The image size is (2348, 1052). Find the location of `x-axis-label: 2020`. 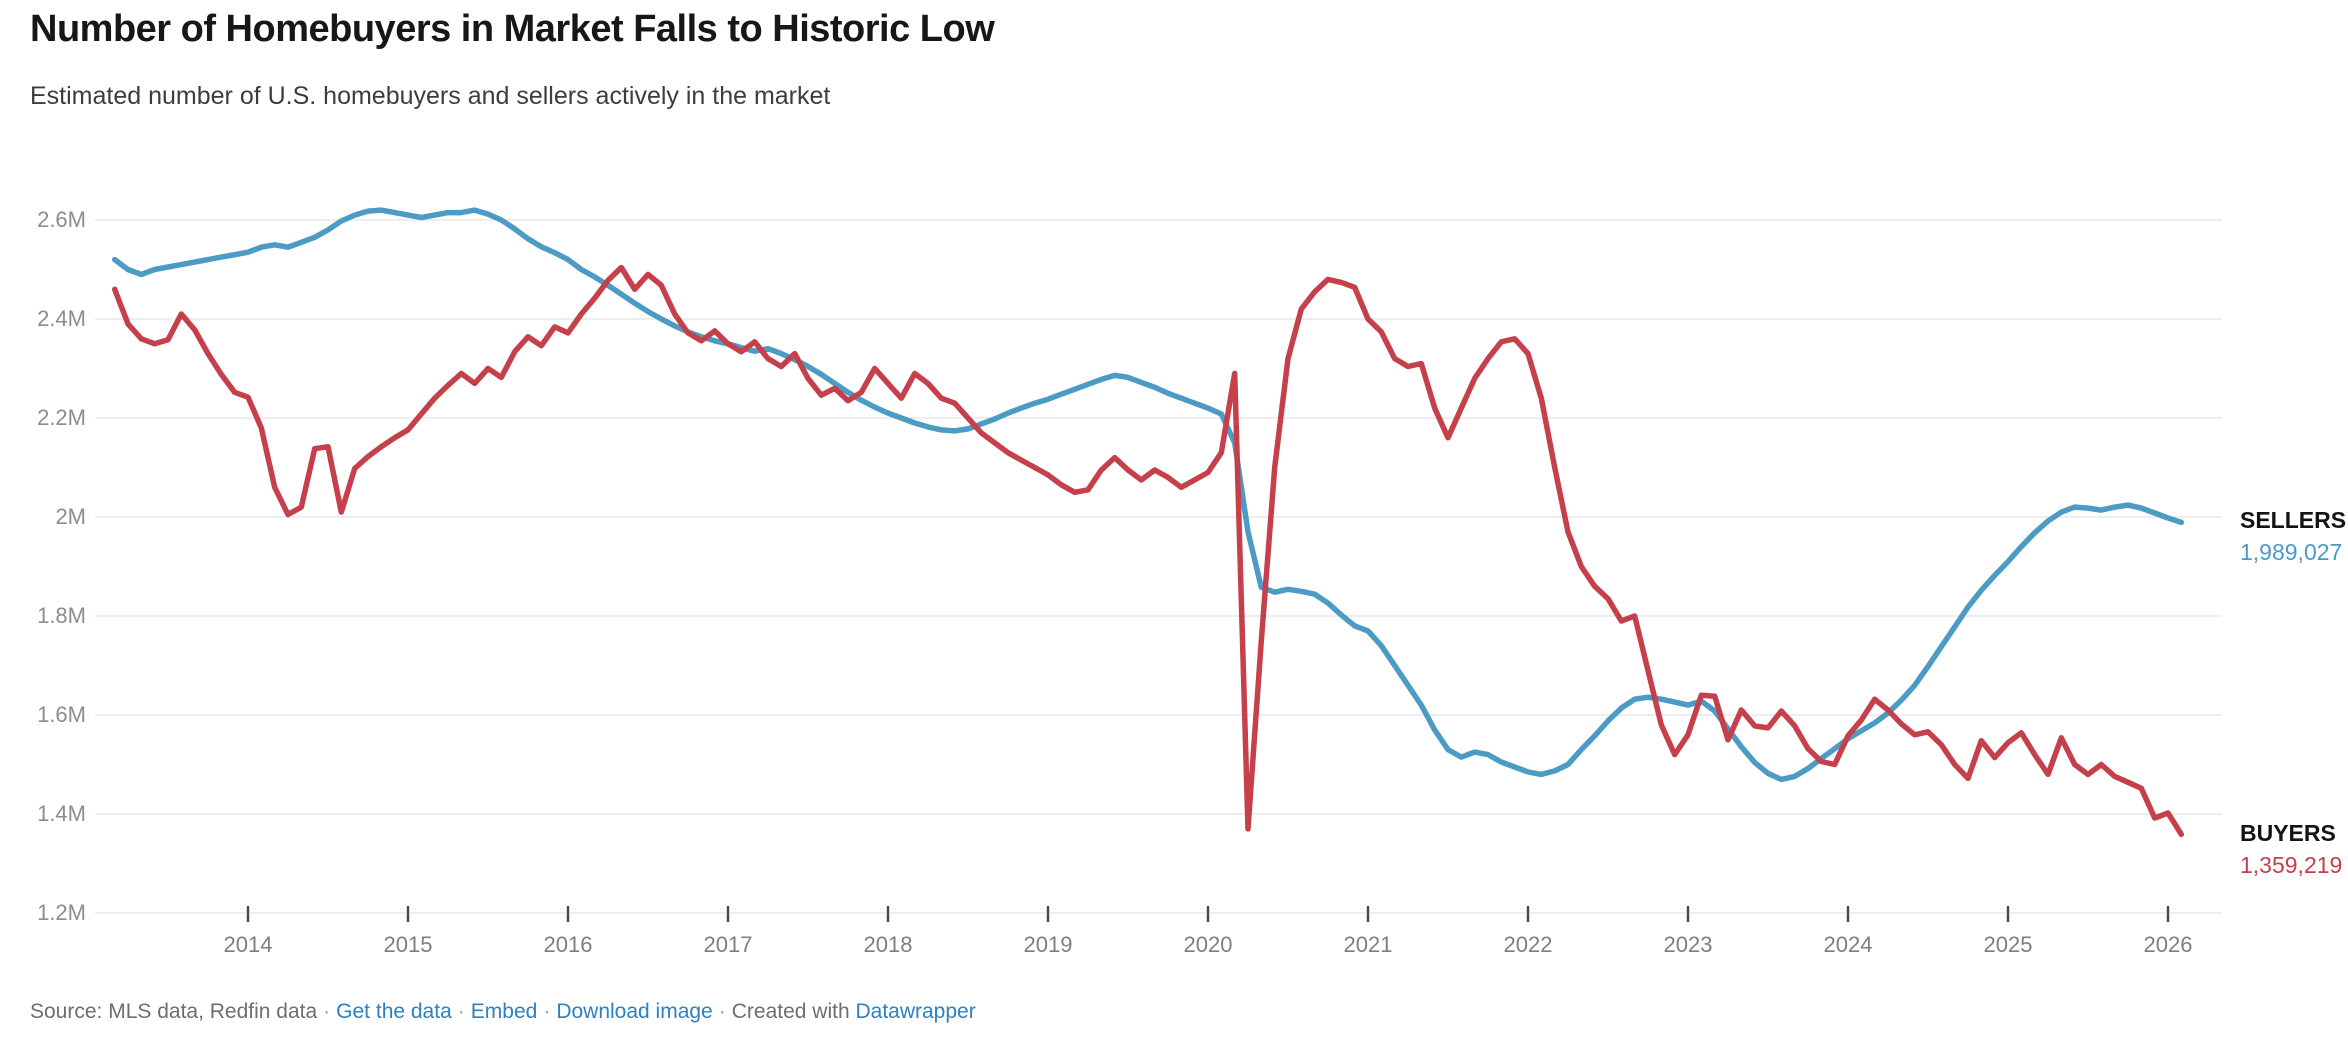

x-axis-label: 2020 is located at coordinates (1208, 944).